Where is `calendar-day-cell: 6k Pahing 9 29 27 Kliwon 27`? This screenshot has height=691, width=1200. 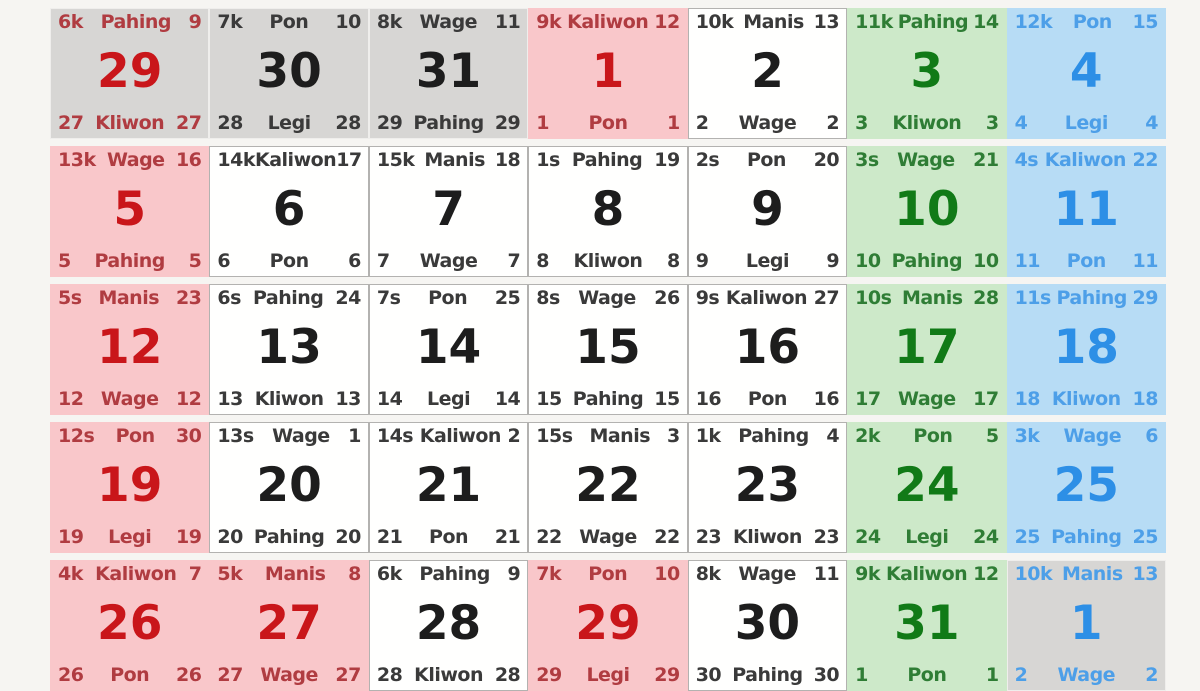
calendar-day-cell: 6k Pahing 9 29 27 Kliwon 27 is located at coordinates (130, 73).